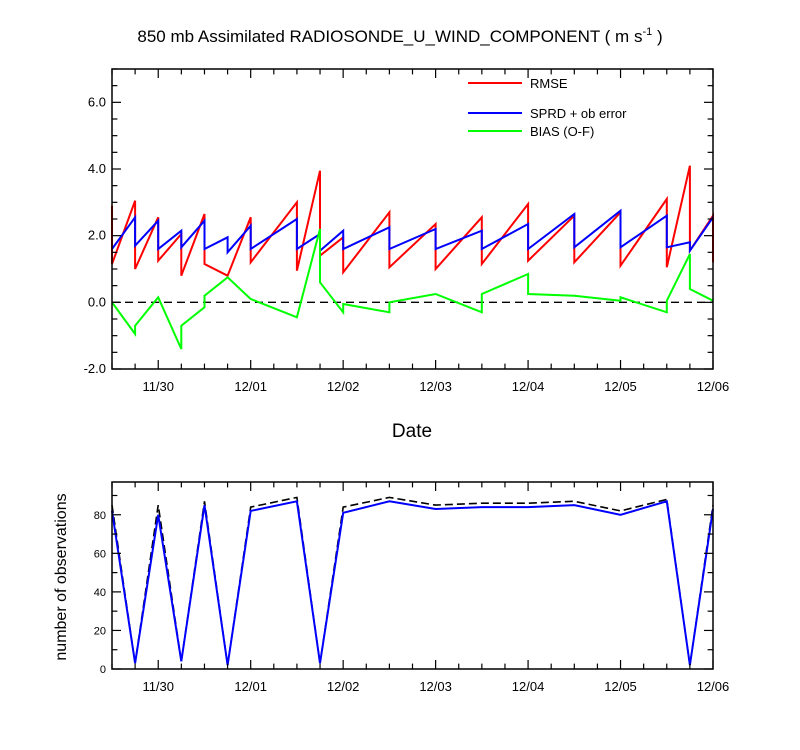 The image size is (800, 750). Describe the element at coordinates (97, 301) in the screenshot. I see `y-tick-label: 0.0` at that location.